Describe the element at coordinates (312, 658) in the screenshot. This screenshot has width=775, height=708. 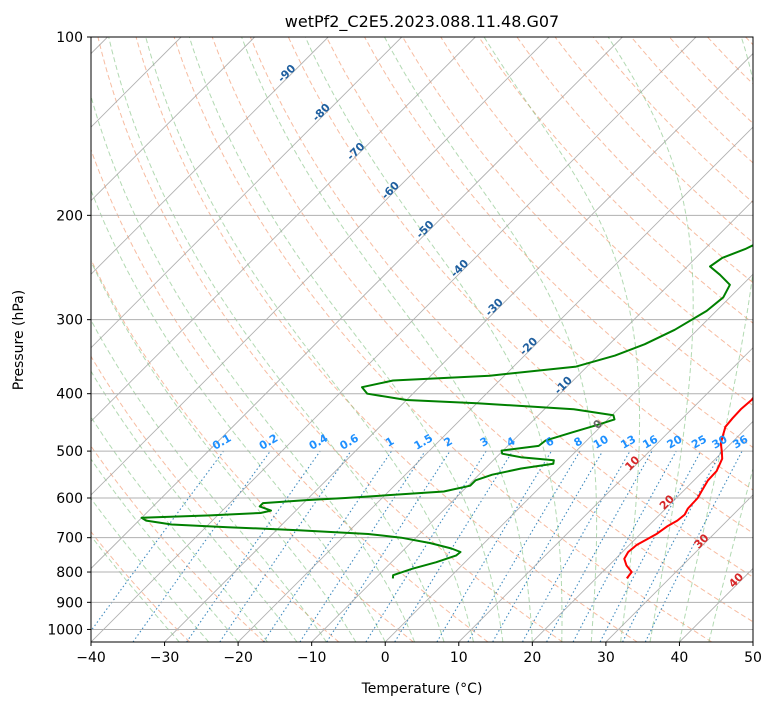
I see `x-tick-label: −10` at that location.